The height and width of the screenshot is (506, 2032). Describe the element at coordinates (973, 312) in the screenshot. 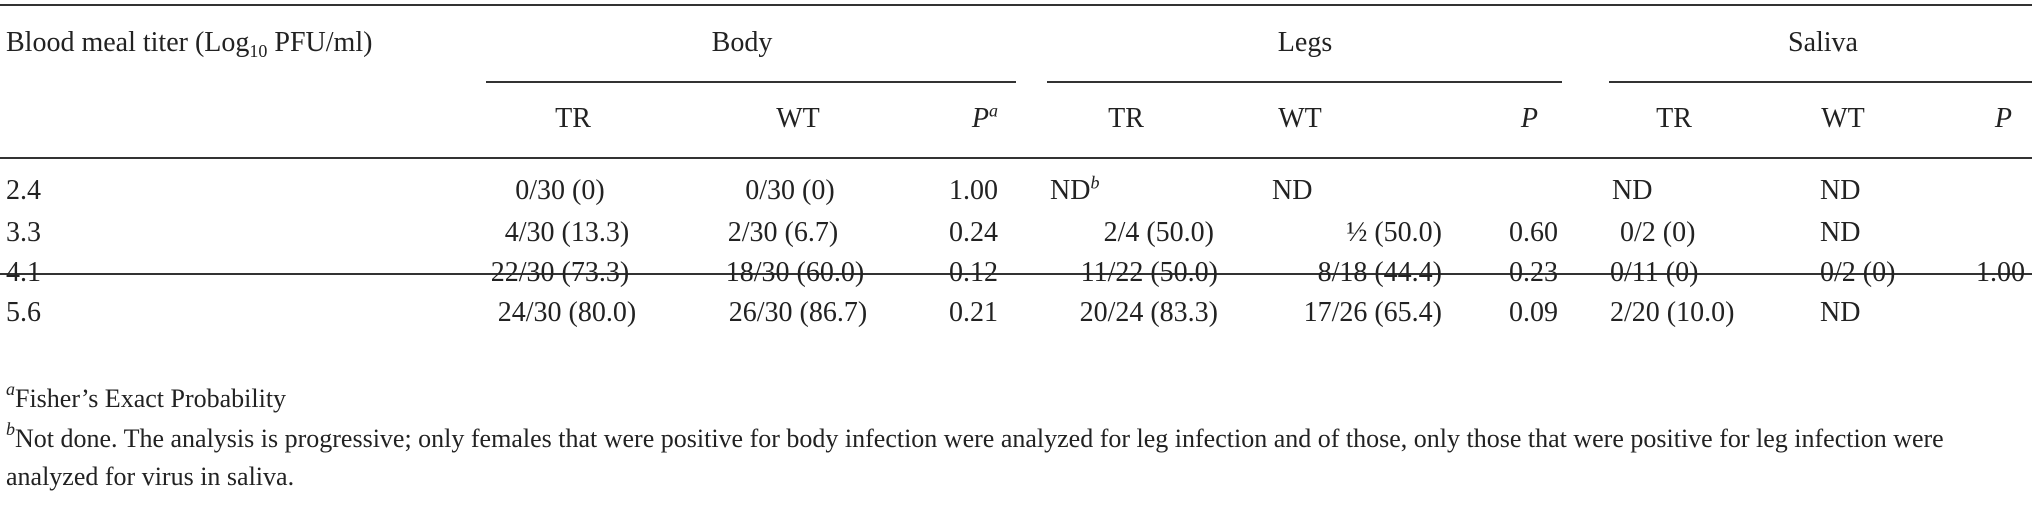

I see `table-cell: 0.21` at that location.